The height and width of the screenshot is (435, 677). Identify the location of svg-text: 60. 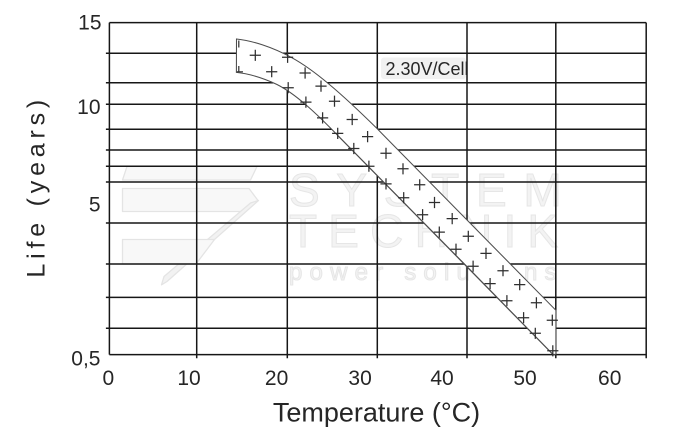
(609, 378).